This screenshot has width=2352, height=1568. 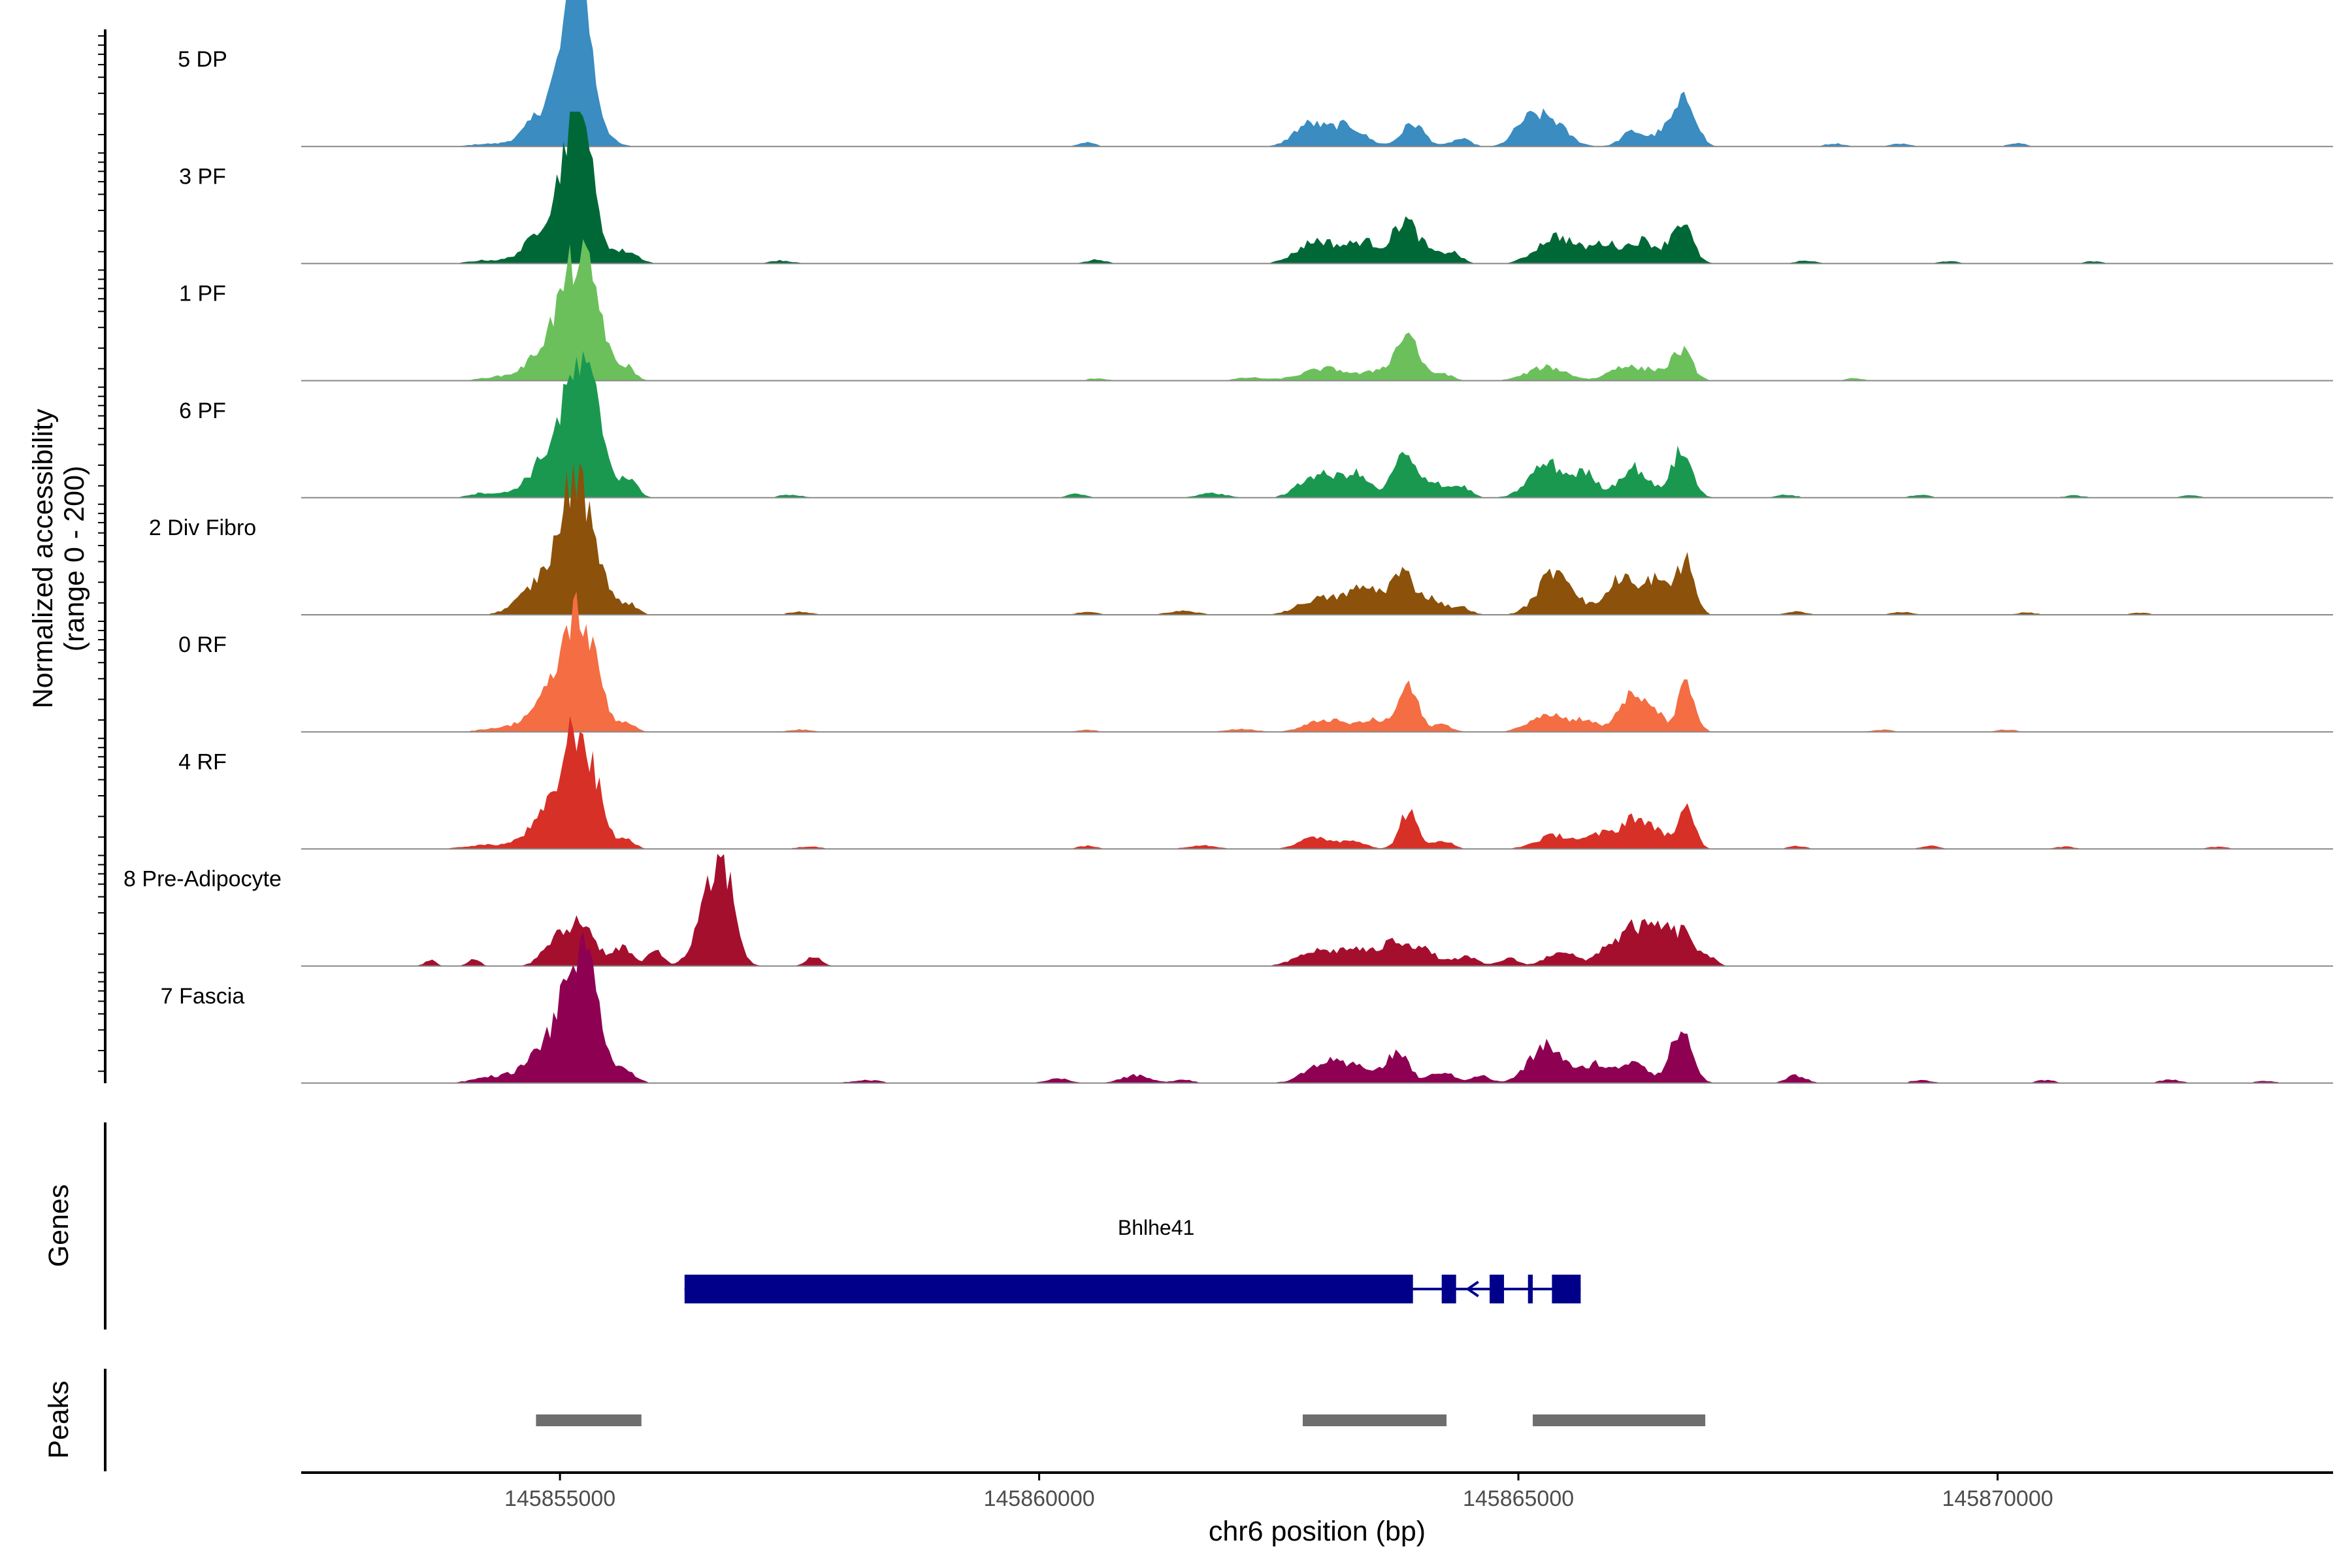 What do you see at coordinates (58, 1419) in the screenshot?
I see `peaks-panel-label: Peaks` at bounding box center [58, 1419].